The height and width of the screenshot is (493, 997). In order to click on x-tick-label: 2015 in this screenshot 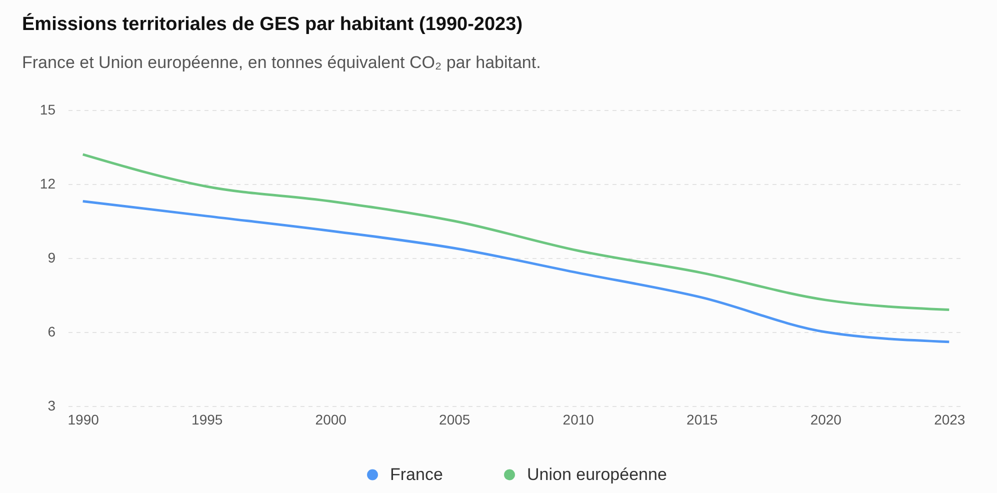, I will do `click(702, 420)`.